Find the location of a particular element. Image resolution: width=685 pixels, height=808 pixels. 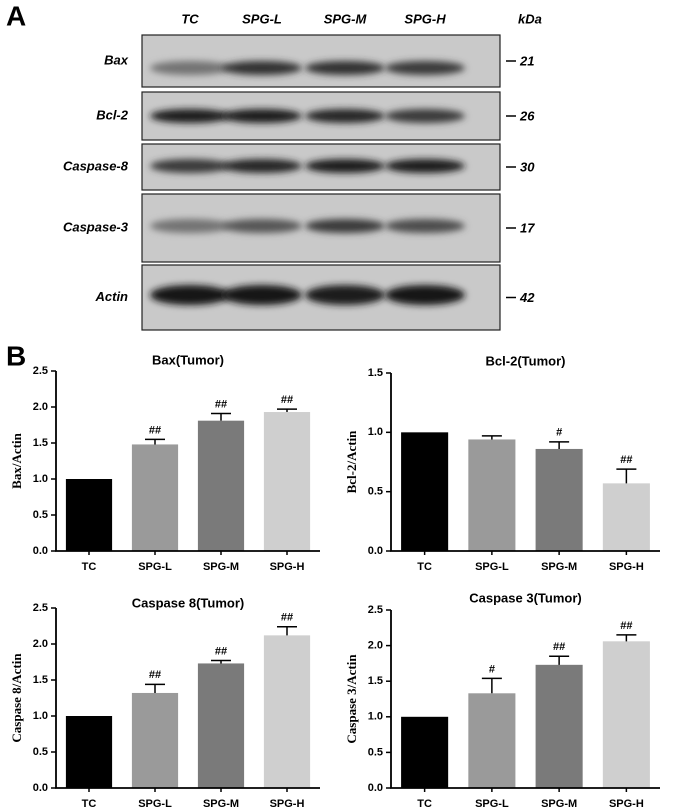

y-axis-label: Bax/Actin is located at coordinates (16, 460).